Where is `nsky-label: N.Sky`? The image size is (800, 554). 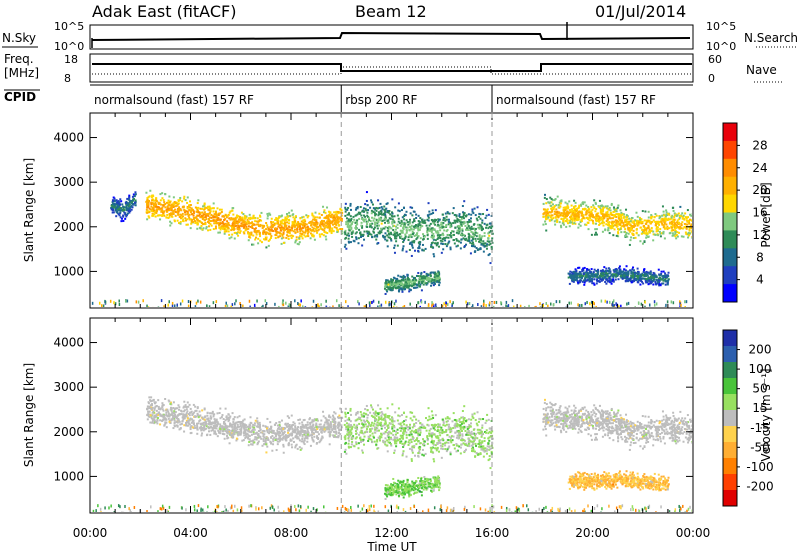
nsky-label: N.Sky is located at coordinates (19, 38).